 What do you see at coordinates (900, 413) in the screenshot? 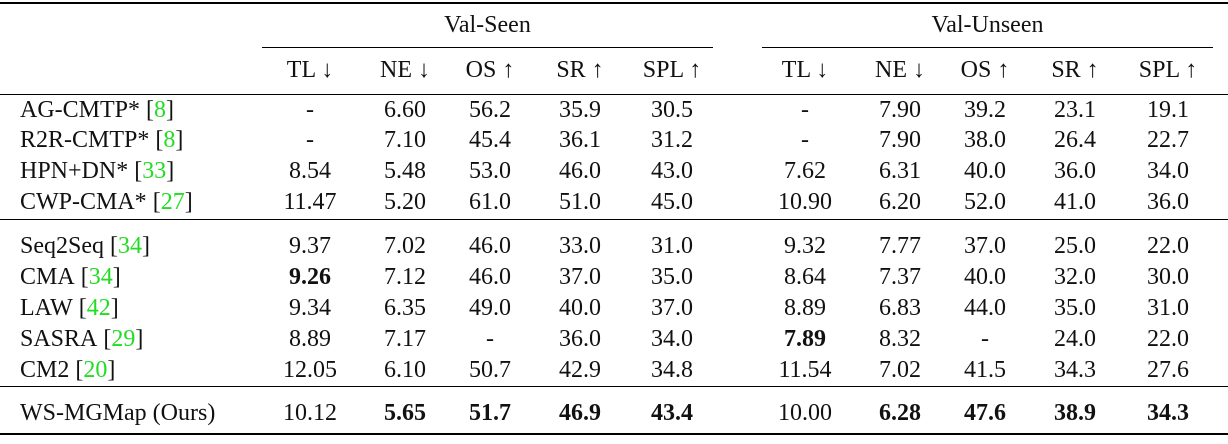
I see `table-cell: 6.28` at bounding box center [900, 413].